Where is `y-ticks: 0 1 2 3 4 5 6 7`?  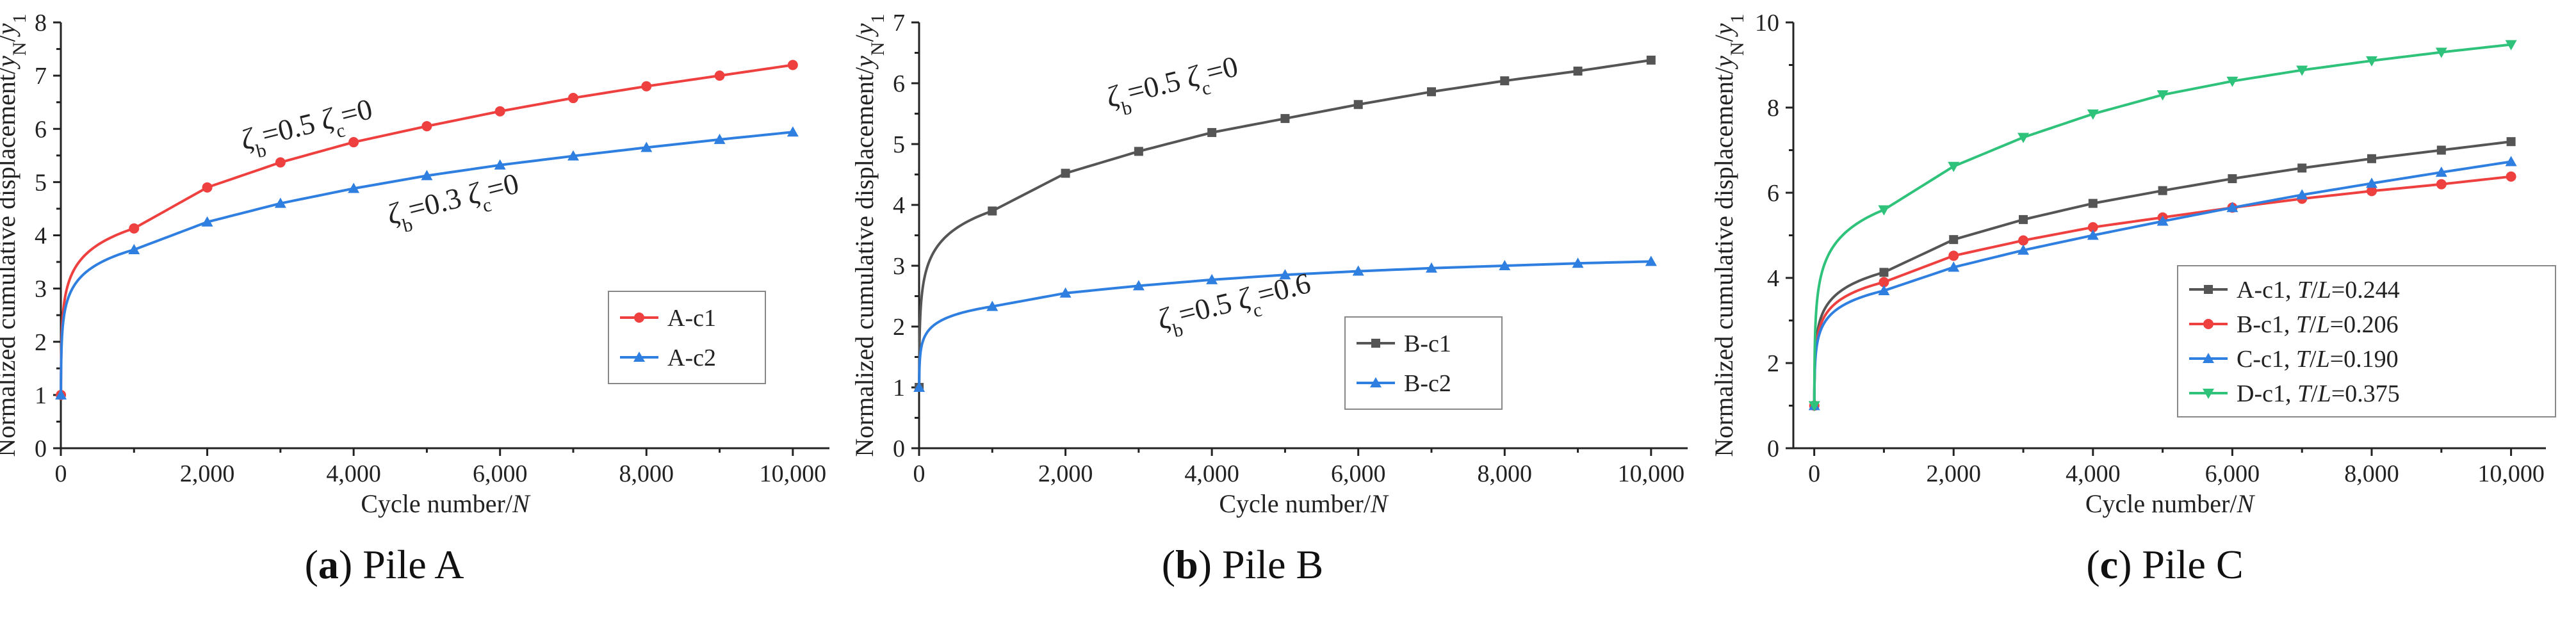 y-ticks: 0 1 2 3 4 5 6 7 is located at coordinates (906, 236).